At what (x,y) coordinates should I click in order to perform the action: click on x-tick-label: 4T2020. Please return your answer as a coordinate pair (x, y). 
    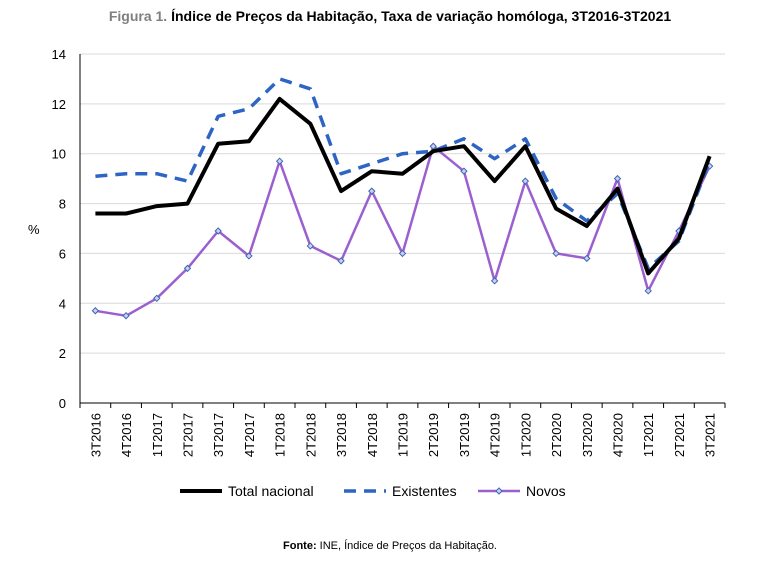
    Looking at the image, I should click on (618, 435).